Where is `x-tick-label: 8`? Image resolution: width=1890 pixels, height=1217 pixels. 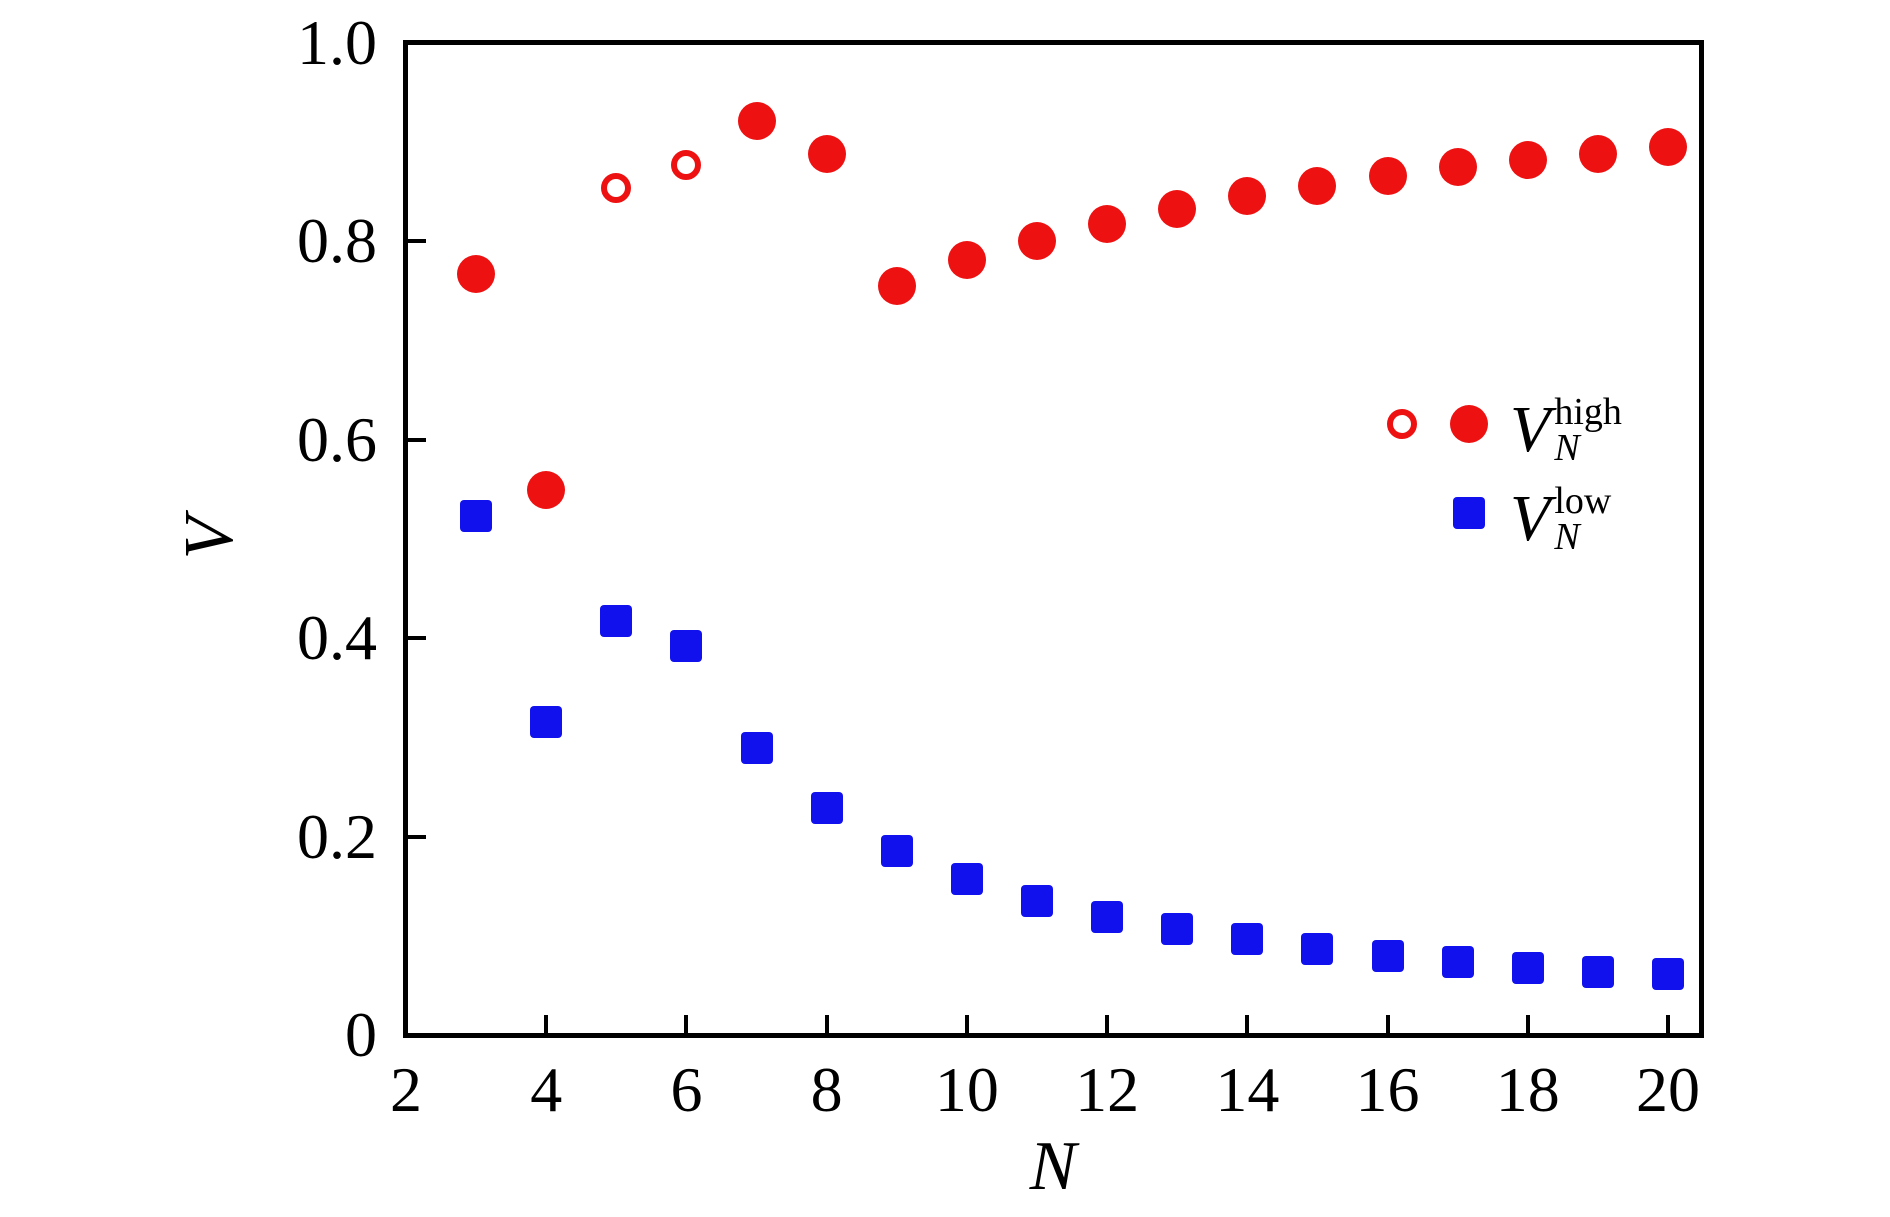 x-tick-label: 8 is located at coordinates (826, 1089).